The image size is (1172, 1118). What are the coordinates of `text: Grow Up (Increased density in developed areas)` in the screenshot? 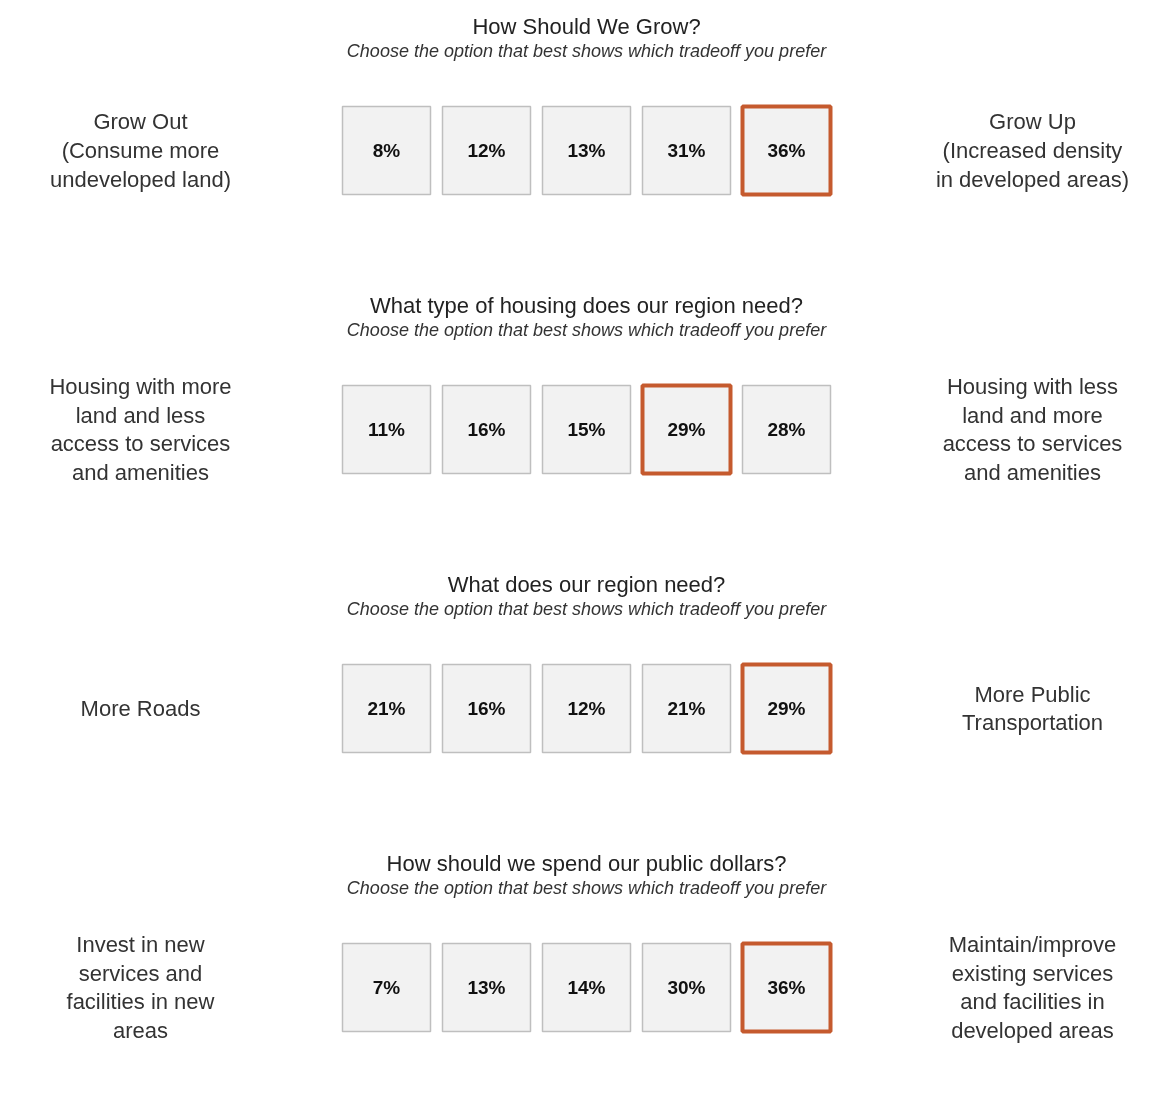 It's located at (1032, 150).